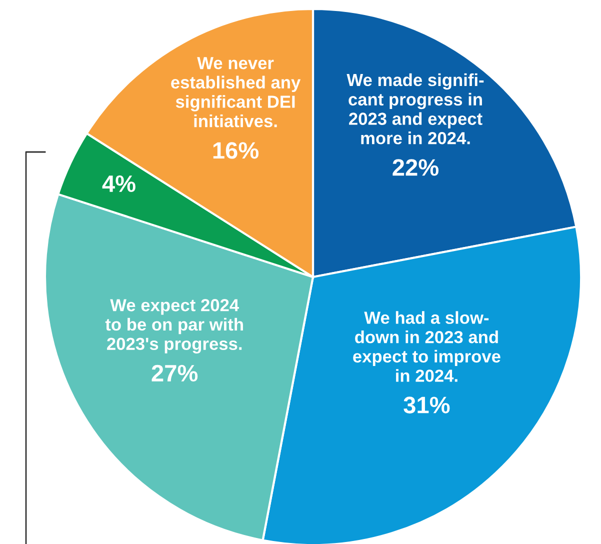  What do you see at coordinates (426, 346) in the screenshot?
I see `slice-label: We had a slow- down in 2023 and expect to improve in 2024.` at bounding box center [426, 346].